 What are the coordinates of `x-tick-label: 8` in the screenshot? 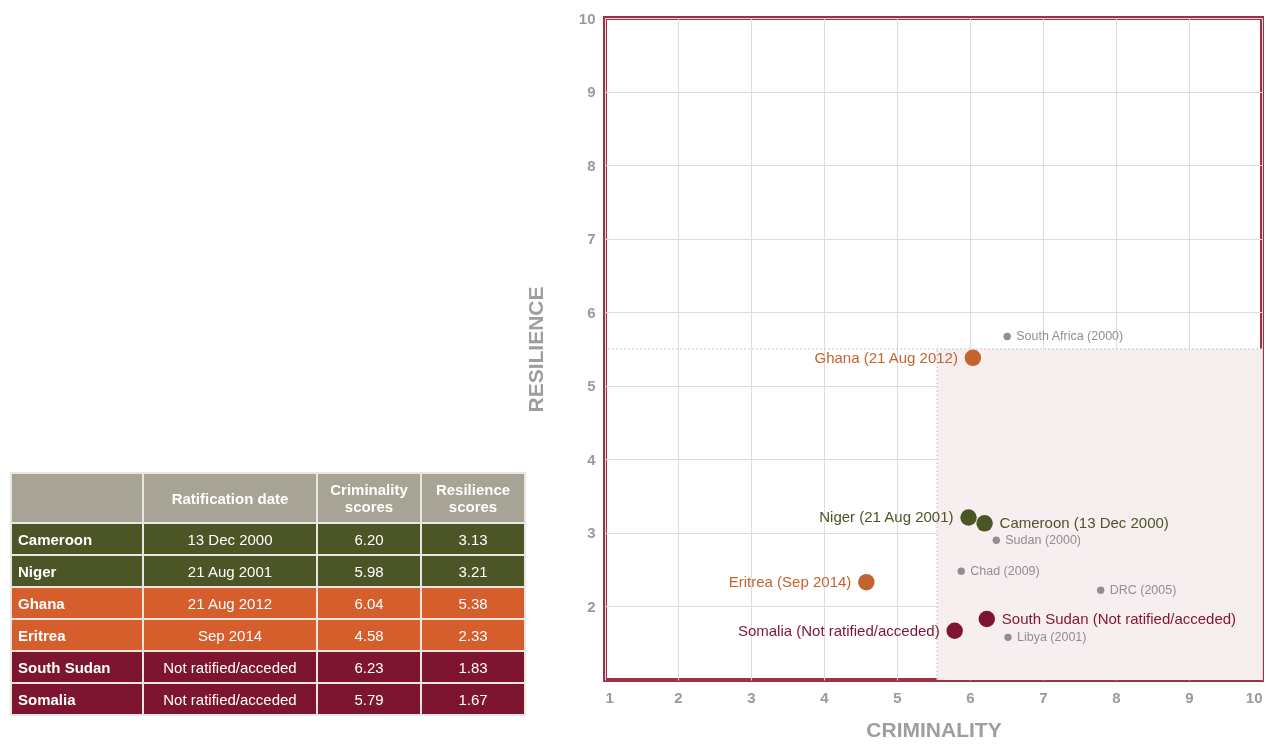 It's located at (1116, 697).